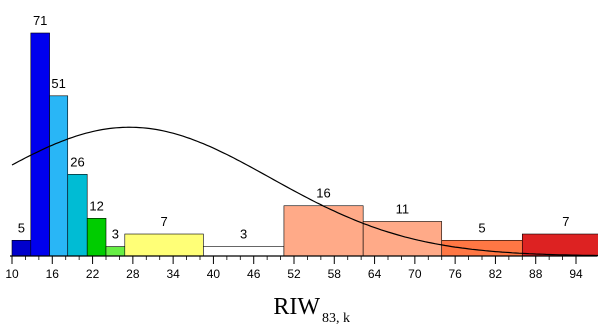  I want to click on bar-value-label-4: 12, so click(96, 205).